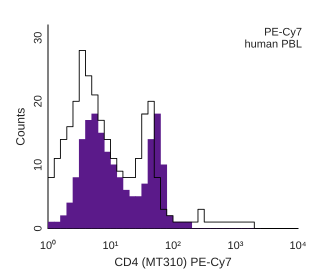 The image size is (320, 275). Describe the element at coordinates (273, 44) in the screenshot. I see `annotation: human PBL` at that location.